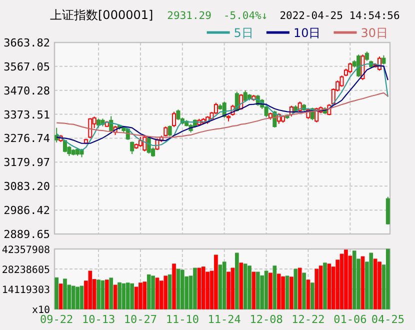 This screenshot has height=330, width=415. I want to click on y-tick-label: 3567.05, so click(27, 67).